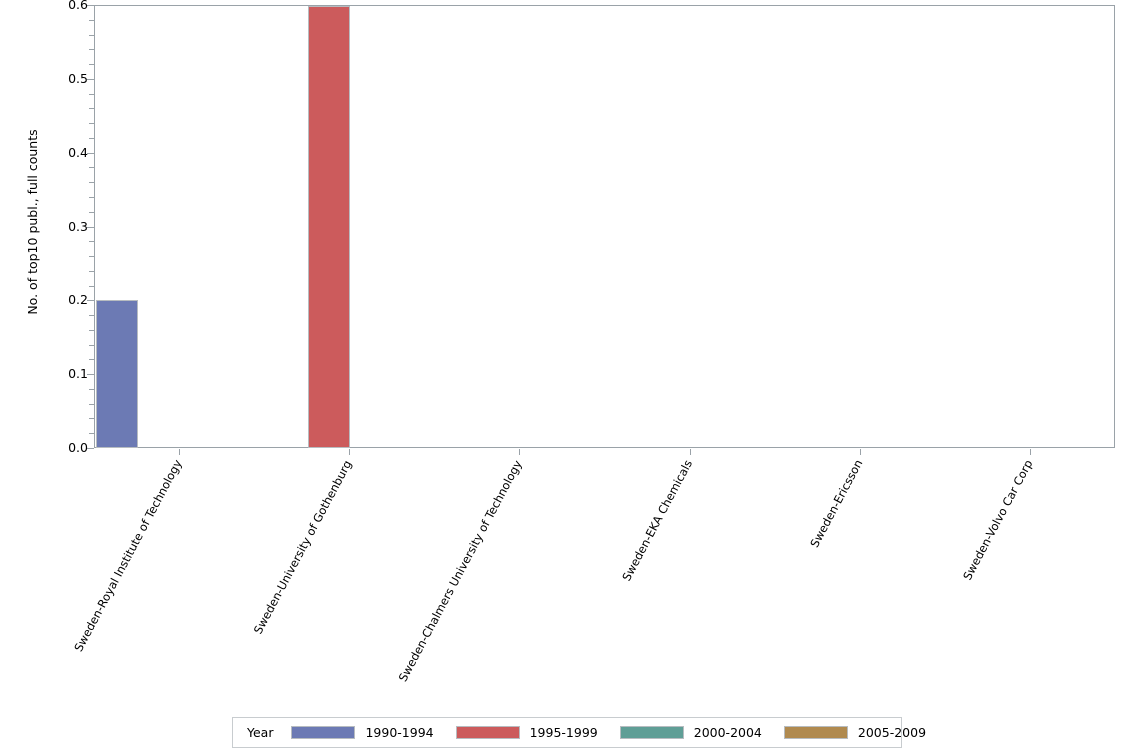  I want to click on legend-entry-label: 1995-1999, so click(563, 732).